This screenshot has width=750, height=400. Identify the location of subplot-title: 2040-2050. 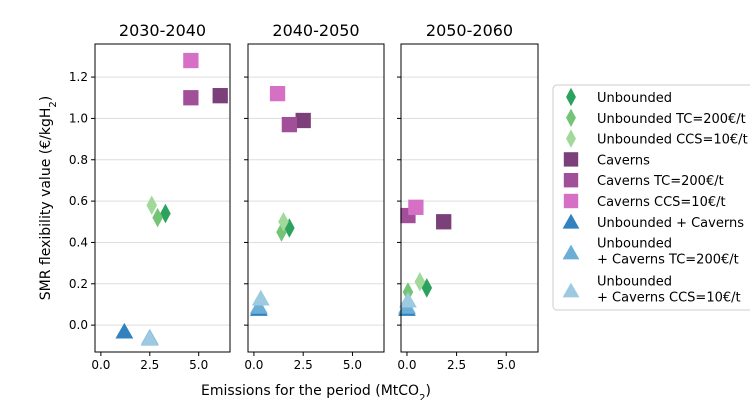
(315, 30).